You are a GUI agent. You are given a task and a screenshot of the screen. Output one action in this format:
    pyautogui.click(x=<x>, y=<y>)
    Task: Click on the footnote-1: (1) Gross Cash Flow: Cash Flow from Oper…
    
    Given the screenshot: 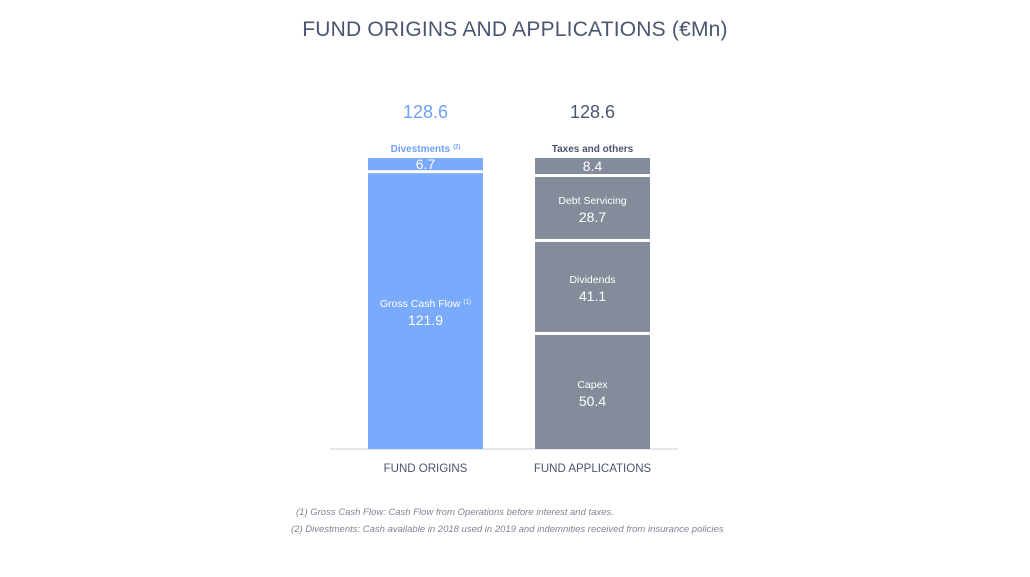 What is the action you would take?
    pyautogui.click(x=455, y=512)
    